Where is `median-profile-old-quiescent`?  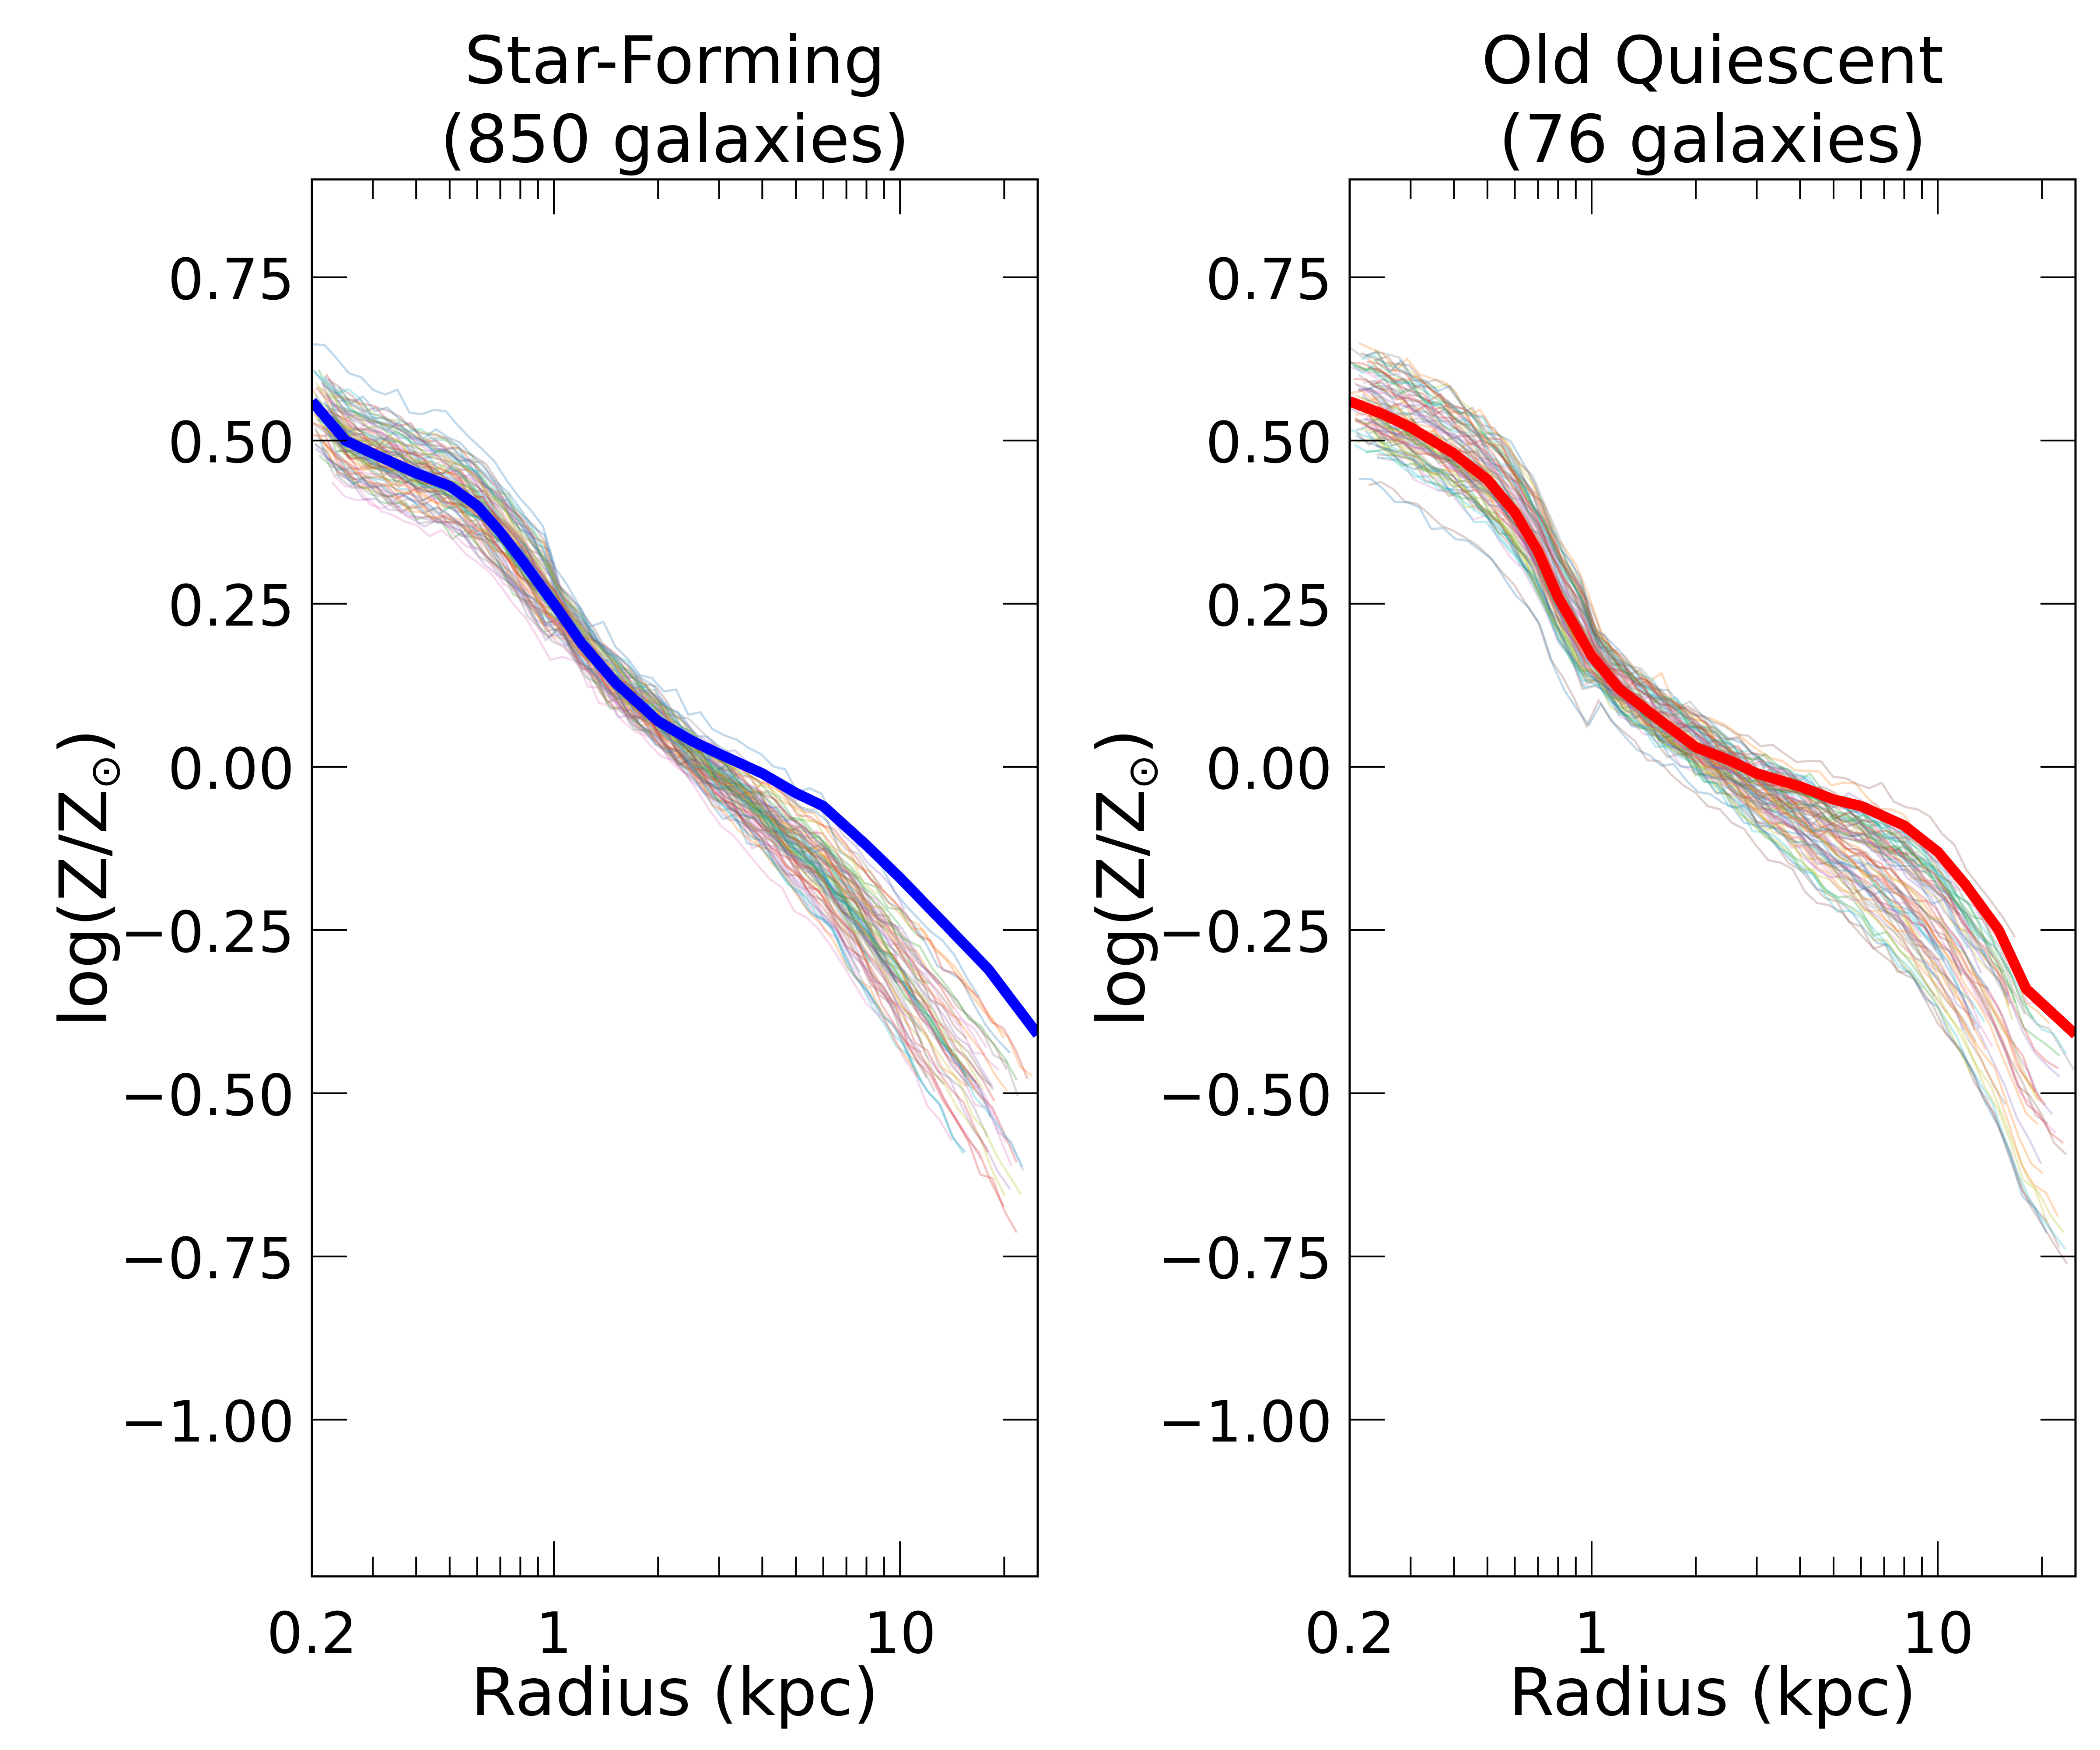 median-profile-old-quiescent is located at coordinates (1713, 717).